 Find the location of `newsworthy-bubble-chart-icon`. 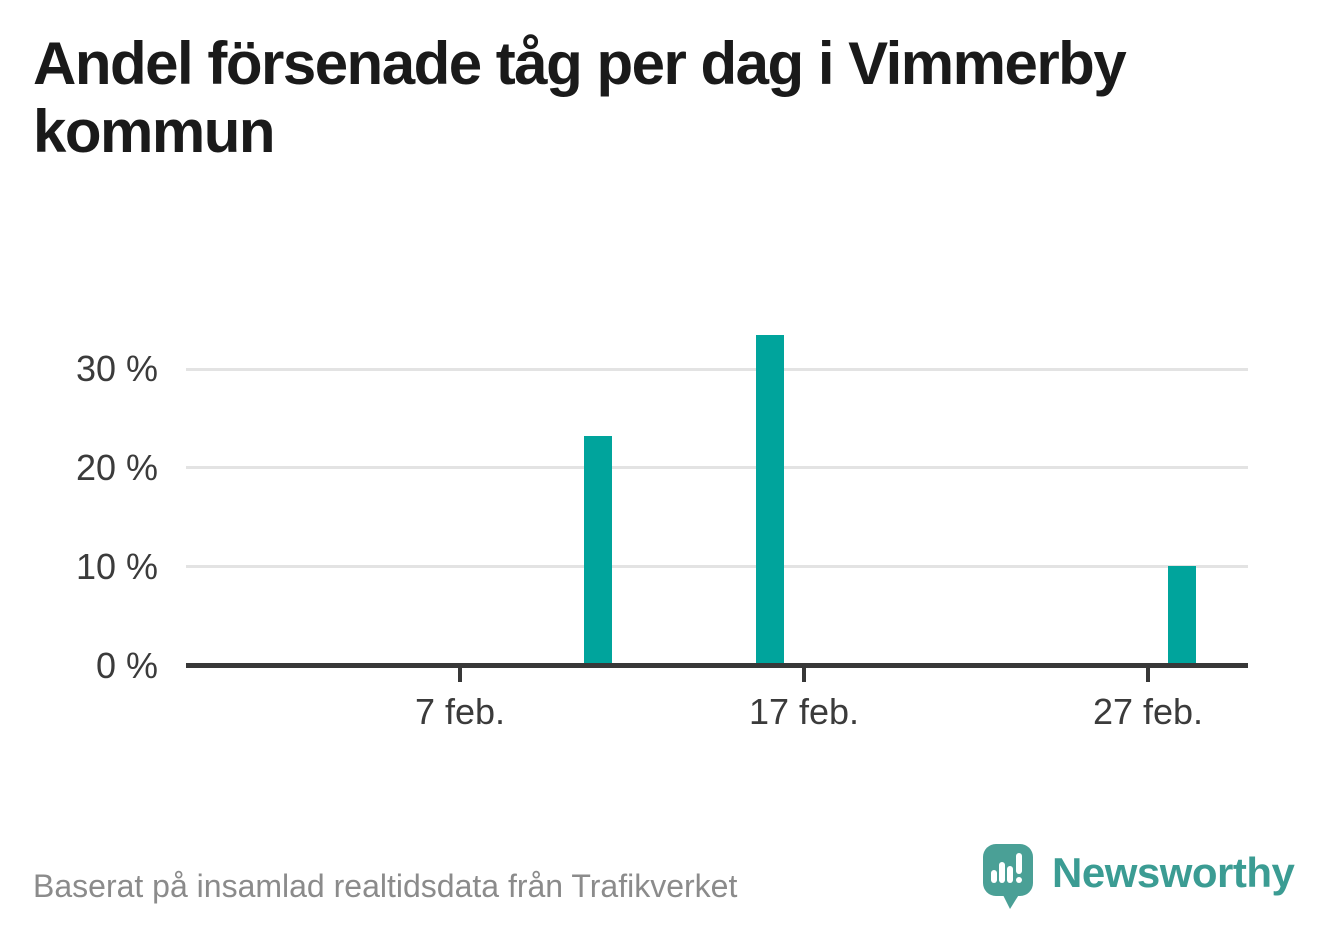

newsworthy-bubble-chart-icon is located at coordinates (1008, 876).